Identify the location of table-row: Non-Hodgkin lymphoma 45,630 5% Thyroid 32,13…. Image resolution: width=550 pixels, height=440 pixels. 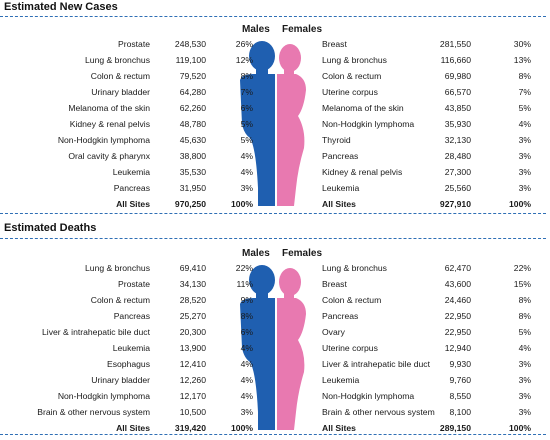
(275, 140).